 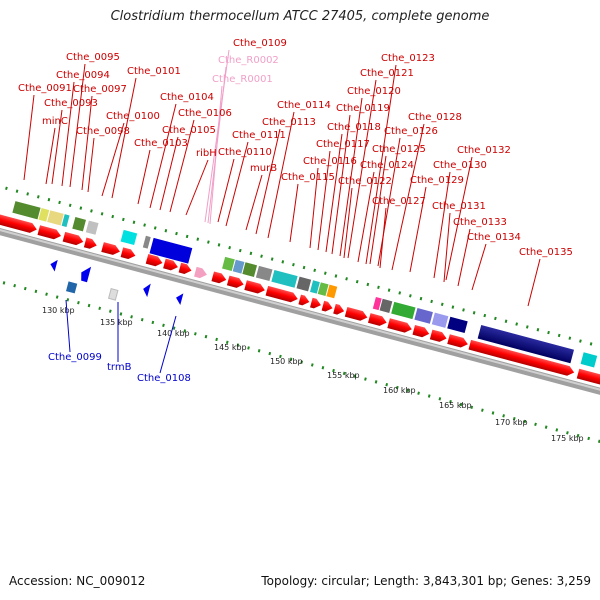 What do you see at coordinates (119, 367) in the screenshot?
I see `gene-label: trmB` at bounding box center [119, 367].